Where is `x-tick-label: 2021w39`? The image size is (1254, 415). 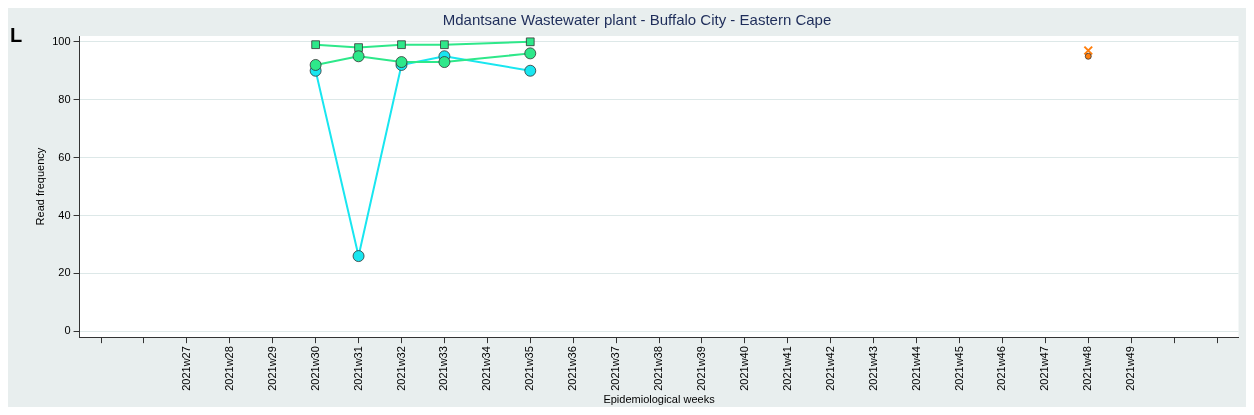 x-tick-label: 2021w39 is located at coordinates (700, 368).